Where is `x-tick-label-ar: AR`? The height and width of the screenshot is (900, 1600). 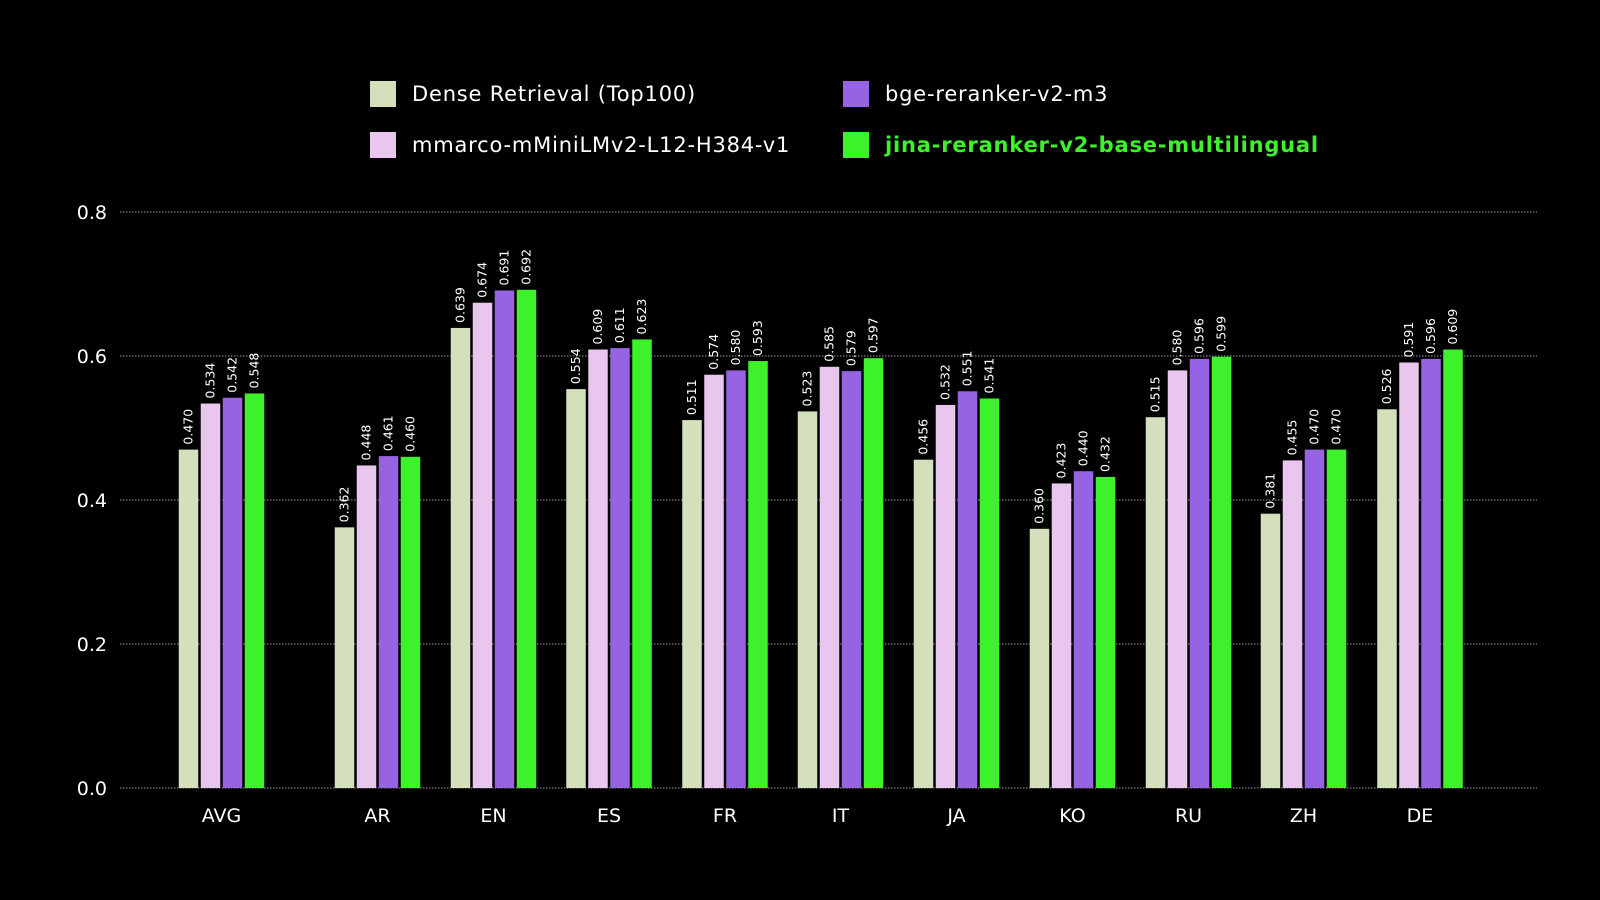 x-tick-label-ar: AR is located at coordinates (377, 816).